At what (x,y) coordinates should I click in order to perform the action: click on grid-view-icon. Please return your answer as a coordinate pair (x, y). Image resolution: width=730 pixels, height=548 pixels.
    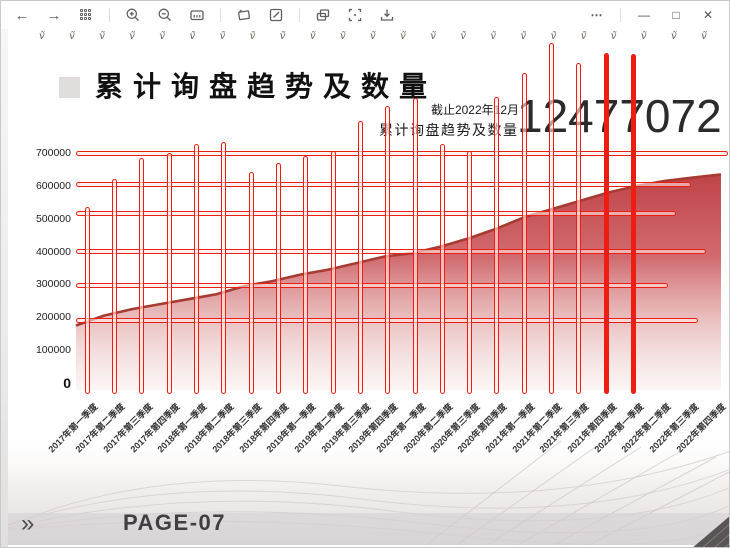
    Looking at the image, I should click on (86, 15).